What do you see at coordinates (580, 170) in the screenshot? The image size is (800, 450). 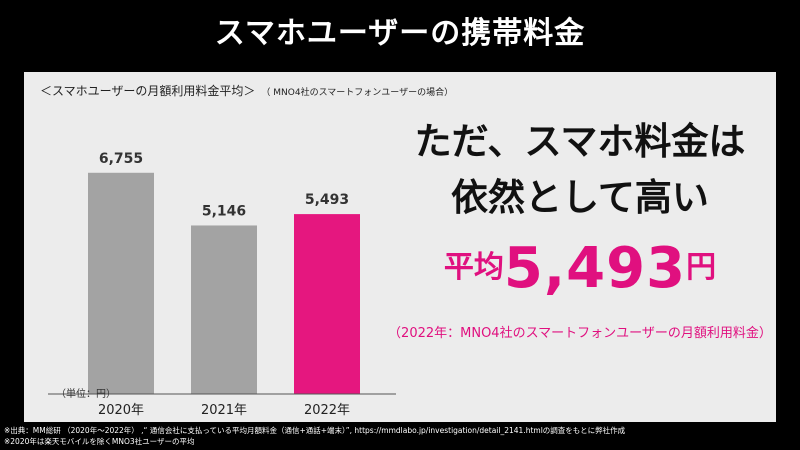 I see `headline: ただ、スマホ料金は 依然として高い` at bounding box center [580, 170].